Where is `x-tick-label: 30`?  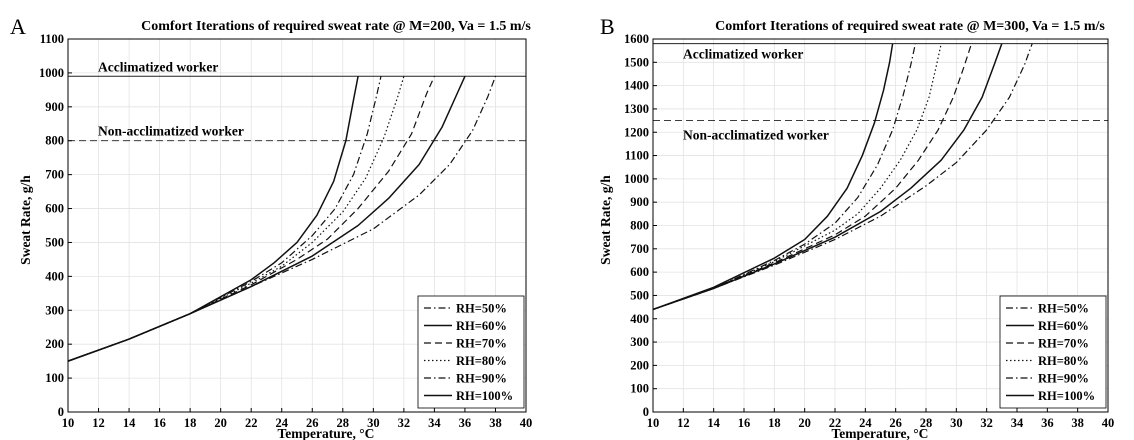 x-tick-label: 30 is located at coordinates (373, 423).